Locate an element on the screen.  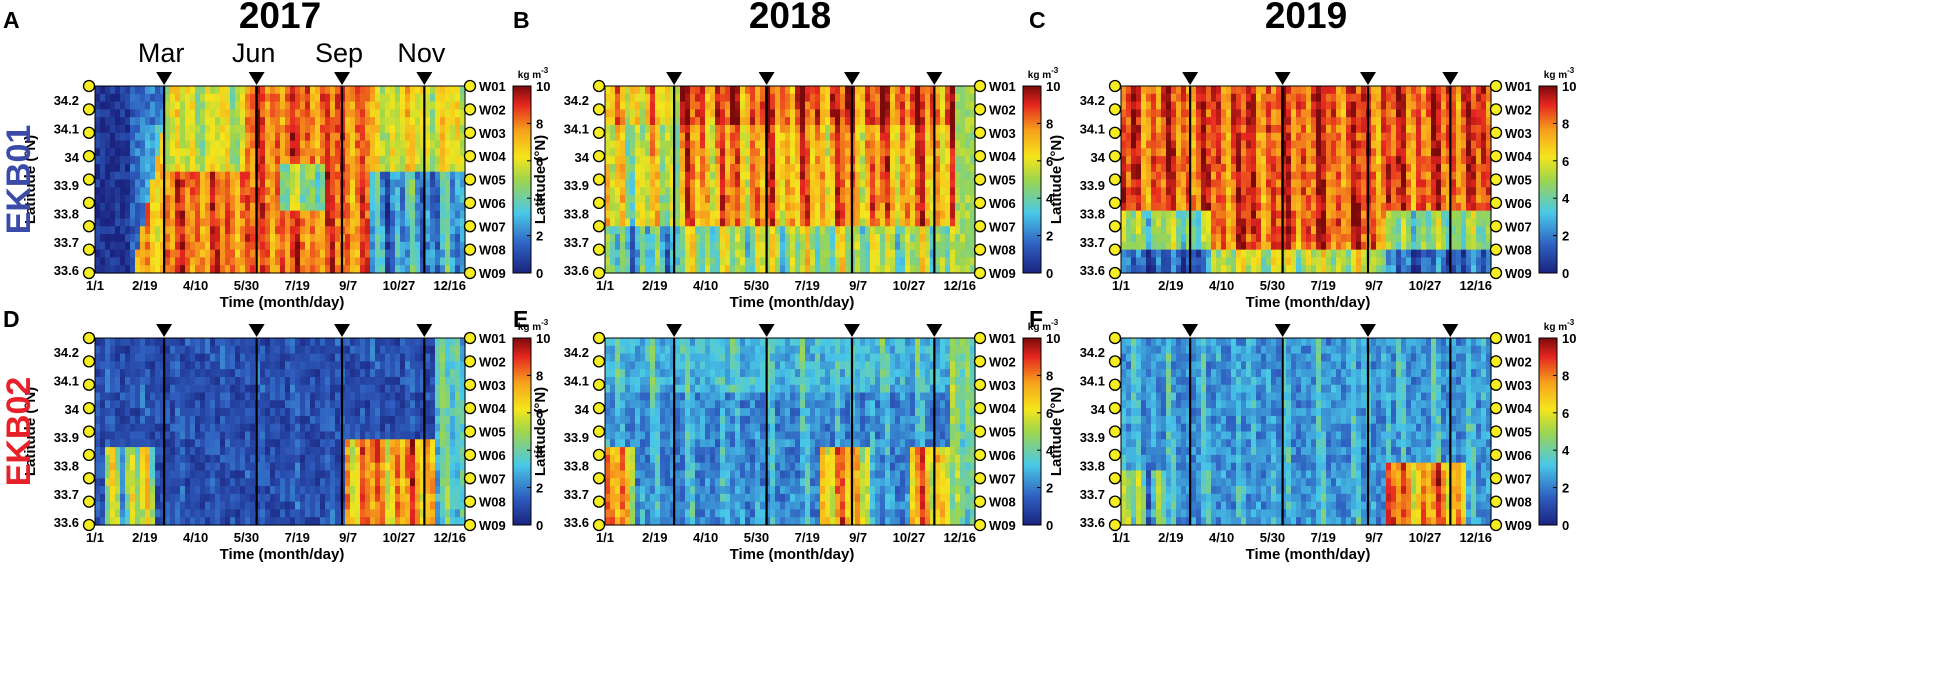
x-axis-label: Time (month/day) is located at coordinates (792, 302).